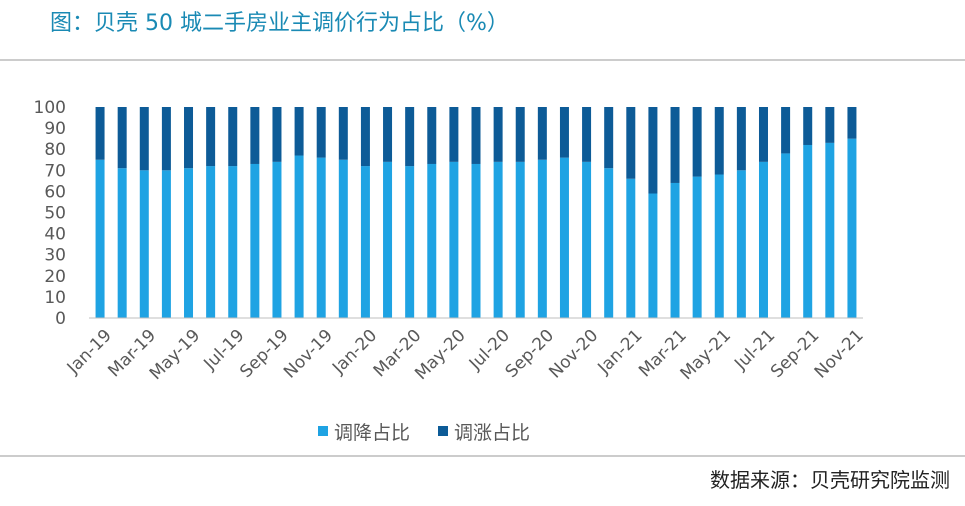 This screenshot has height=506, width=965. I want to click on y-tick-label: 40, so click(55, 235).